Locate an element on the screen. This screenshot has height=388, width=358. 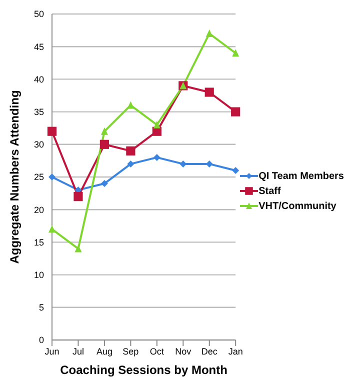
y-tick-label: 5 is located at coordinates (41, 307).